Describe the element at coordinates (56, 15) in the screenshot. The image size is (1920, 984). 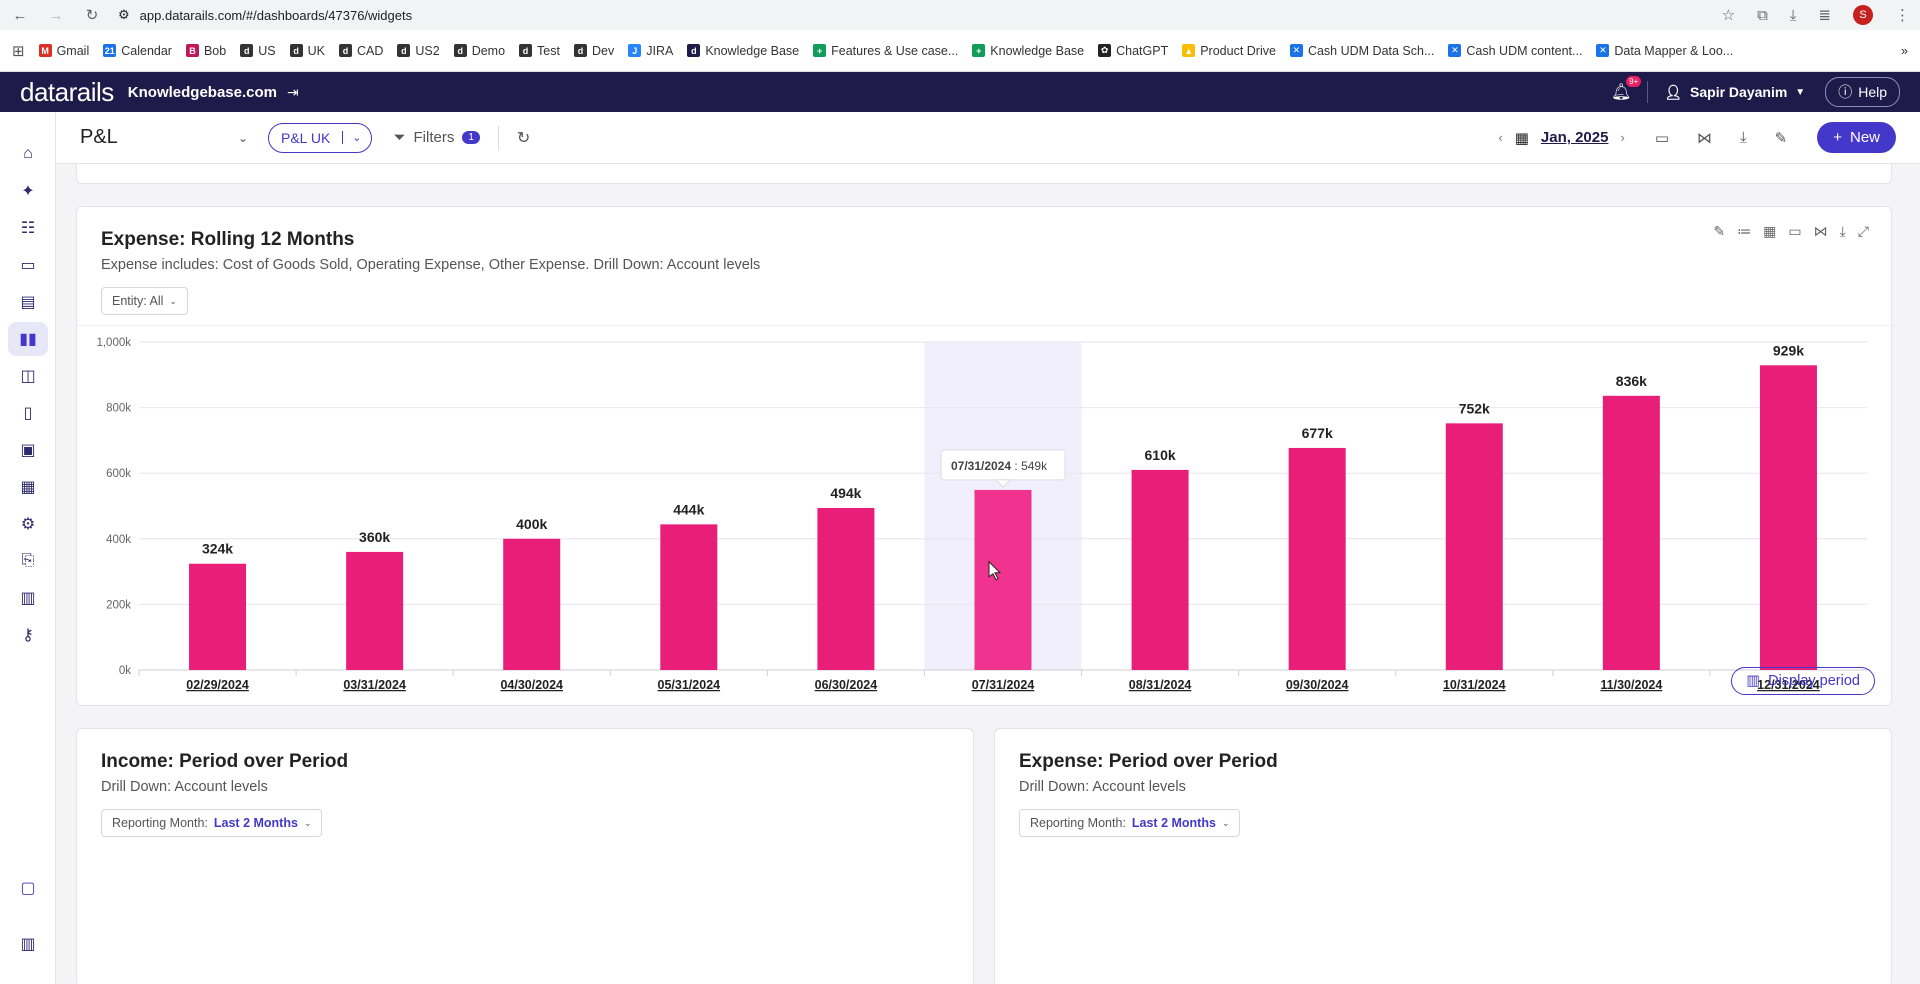
I see `forward-icon: →` at that location.